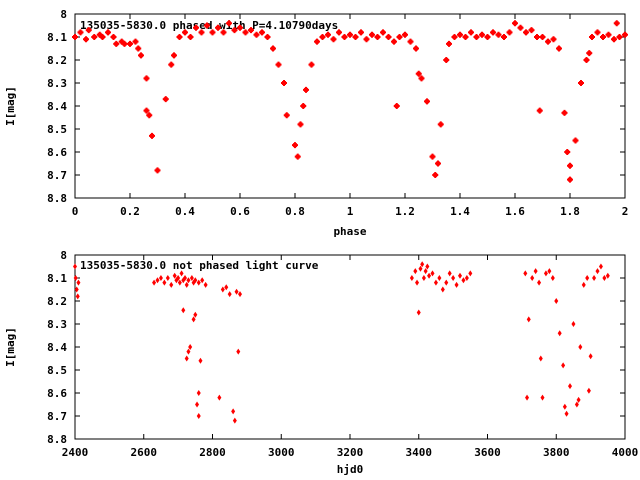  Describe the element at coordinates (405, 211) in the screenshot. I see `x-tick-label: 1.2` at that location.